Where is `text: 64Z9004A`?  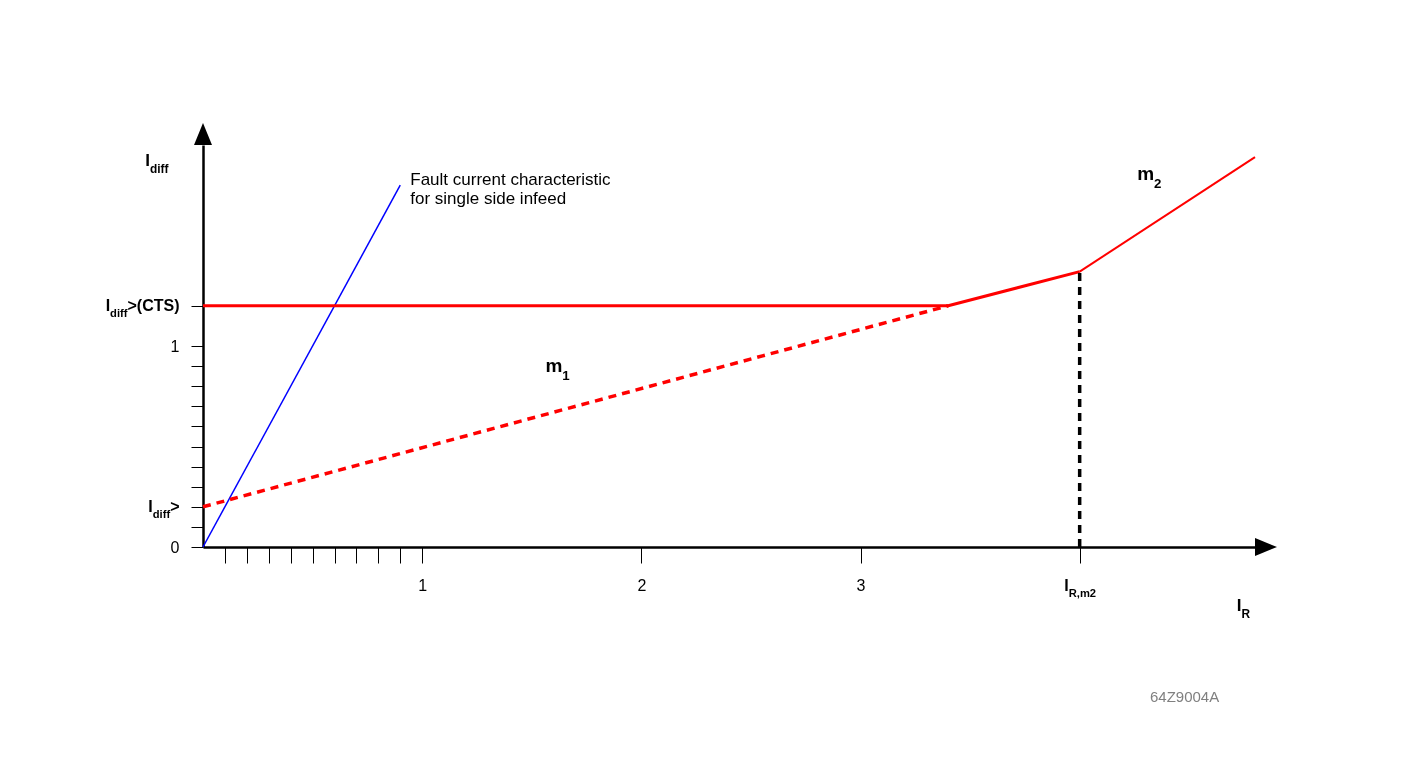 text: 64Z9004A is located at coordinates (1185, 696).